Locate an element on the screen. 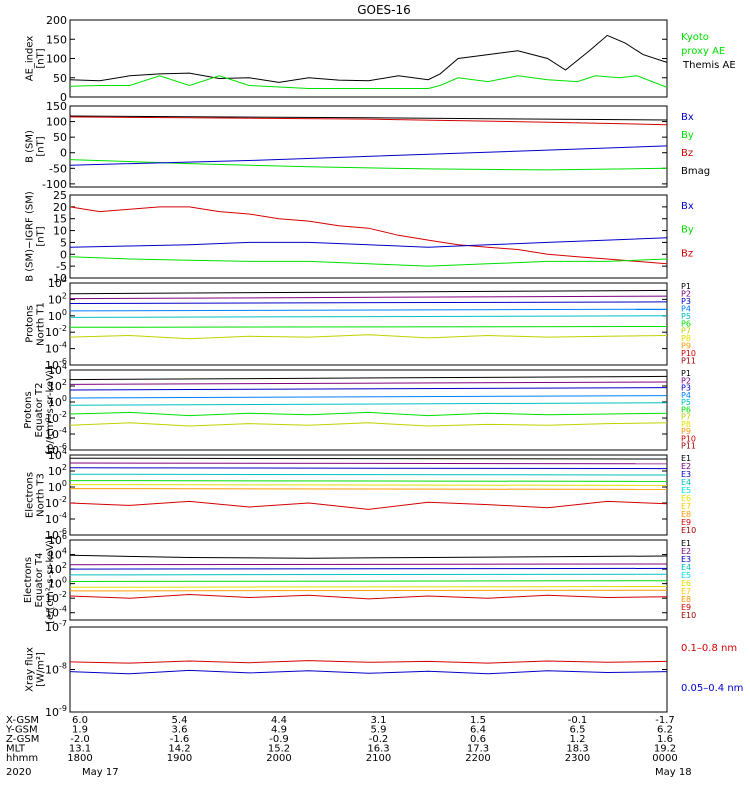 This screenshot has width=750, height=800. axis-row-value: 5.9 is located at coordinates (379, 730).